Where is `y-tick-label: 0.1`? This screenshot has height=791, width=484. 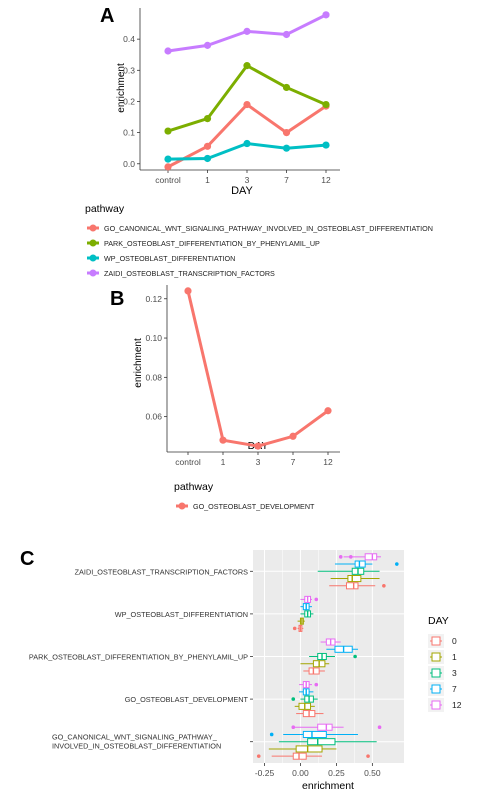 y-tick-label: 0.1 is located at coordinates (129, 133).